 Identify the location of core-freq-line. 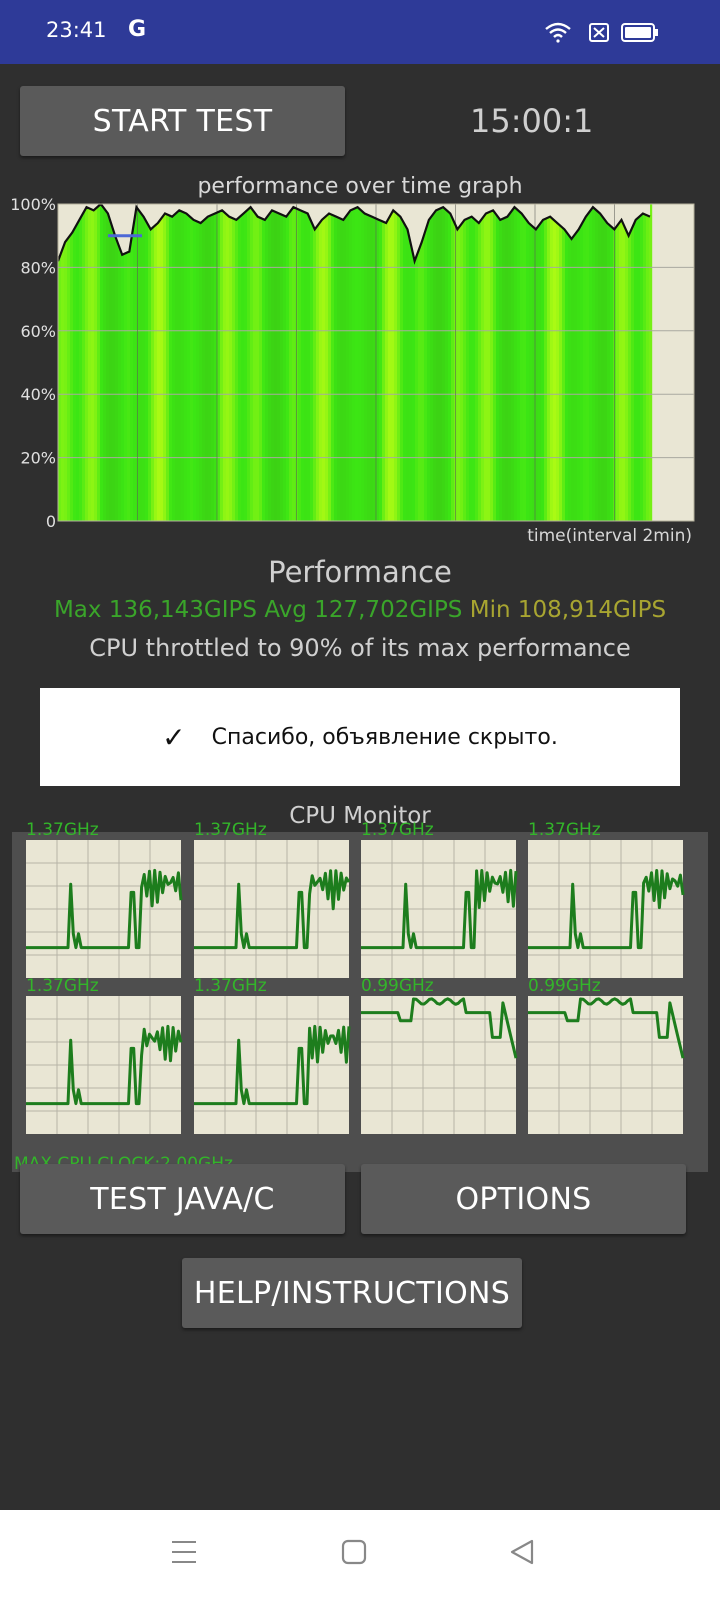
(439, 1028).